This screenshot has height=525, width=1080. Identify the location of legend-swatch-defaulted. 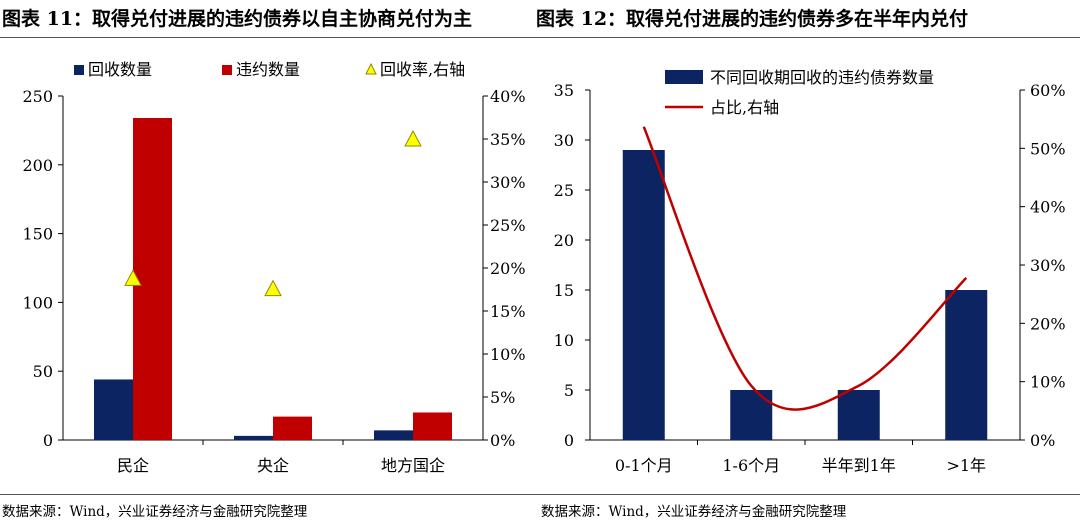
(227, 70).